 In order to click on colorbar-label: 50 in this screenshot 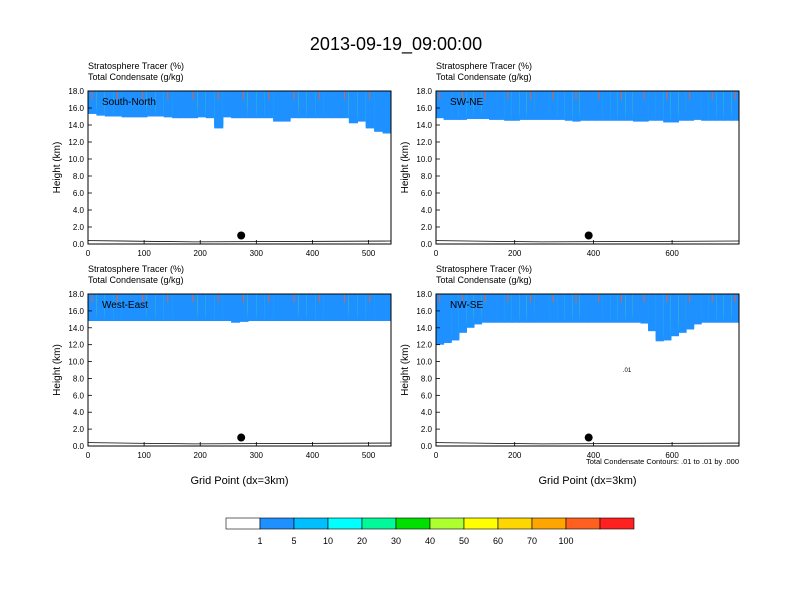, I will do `click(464, 541)`.